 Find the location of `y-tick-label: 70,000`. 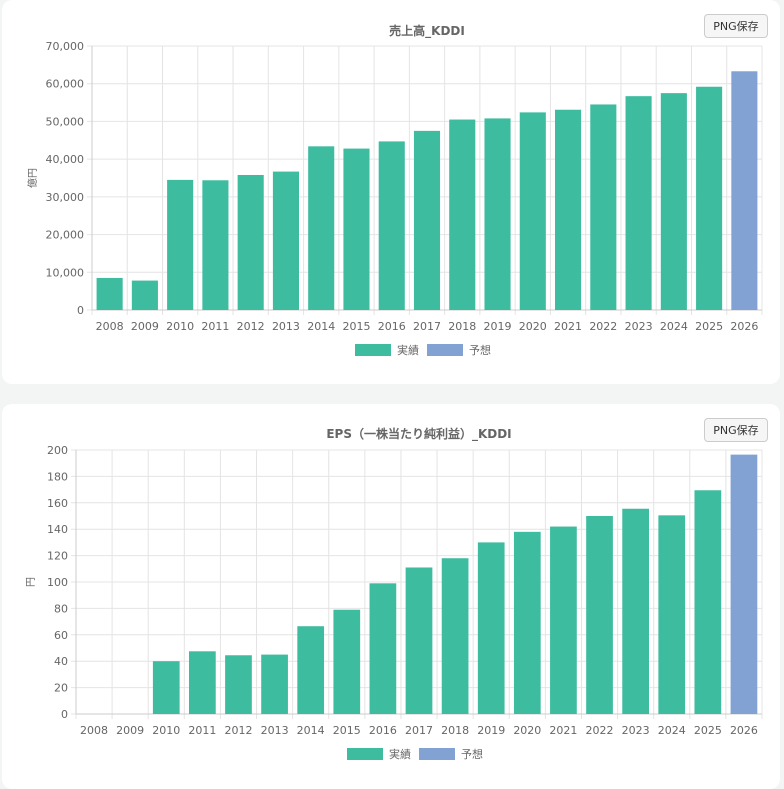

y-tick-label: 70,000 is located at coordinates (65, 46).